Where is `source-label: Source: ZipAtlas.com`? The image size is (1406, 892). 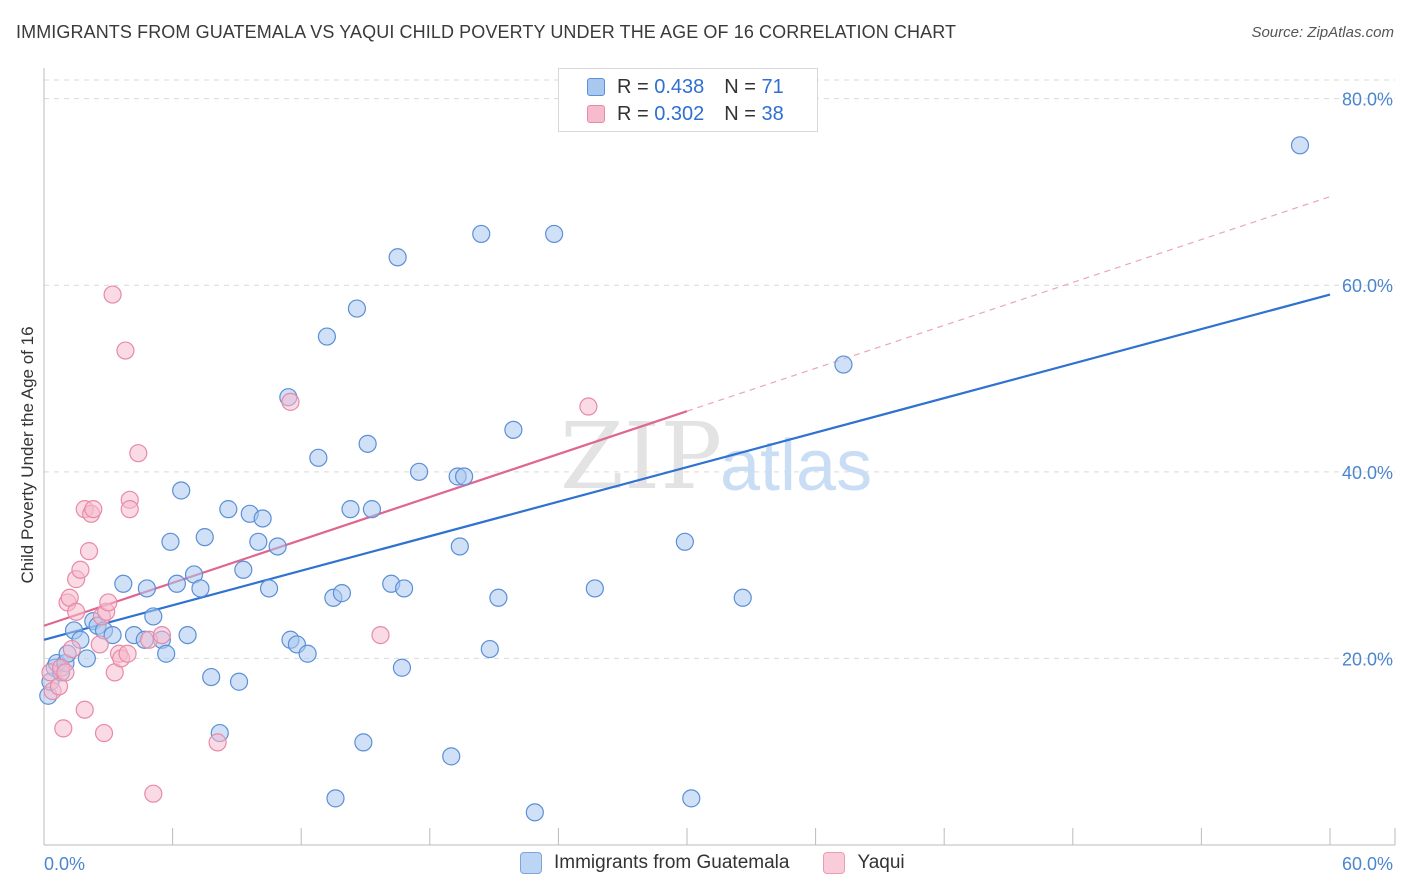
source-label: Source: ZipAtlas.com is located at coordinates (1322, 32).